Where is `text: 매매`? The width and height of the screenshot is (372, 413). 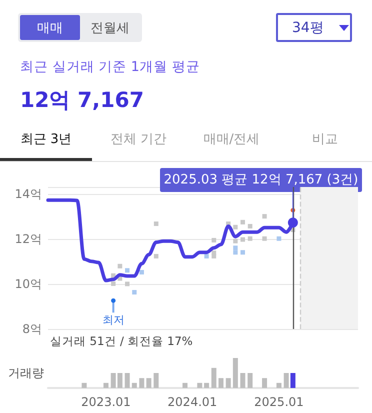
text: 매매 is located at coordinates (50, 27).